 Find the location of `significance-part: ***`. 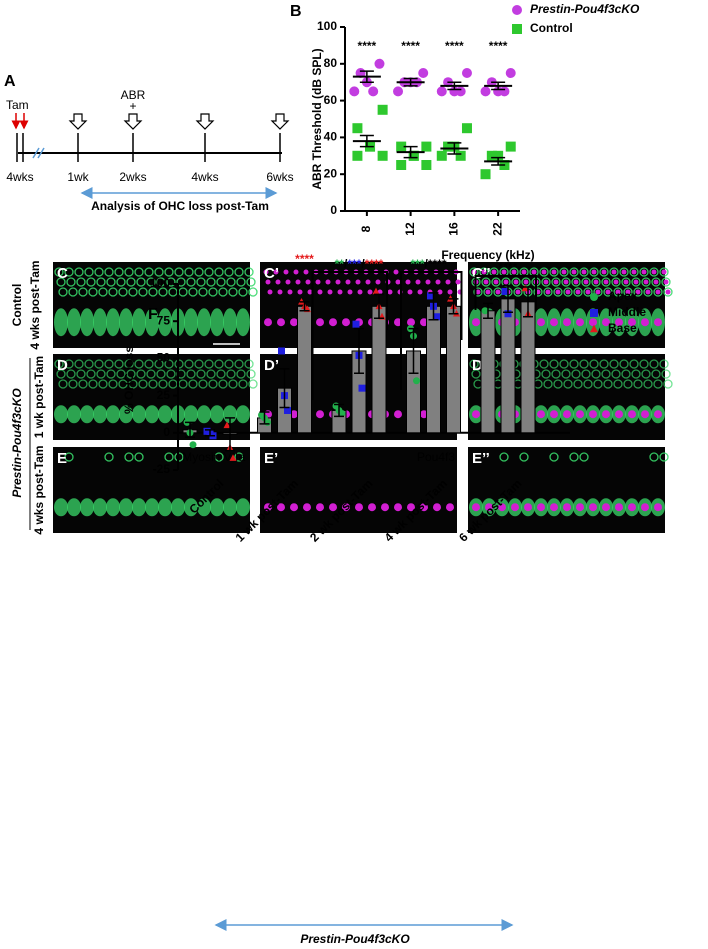

significance-part: *** is located at coordinates (354, 264).